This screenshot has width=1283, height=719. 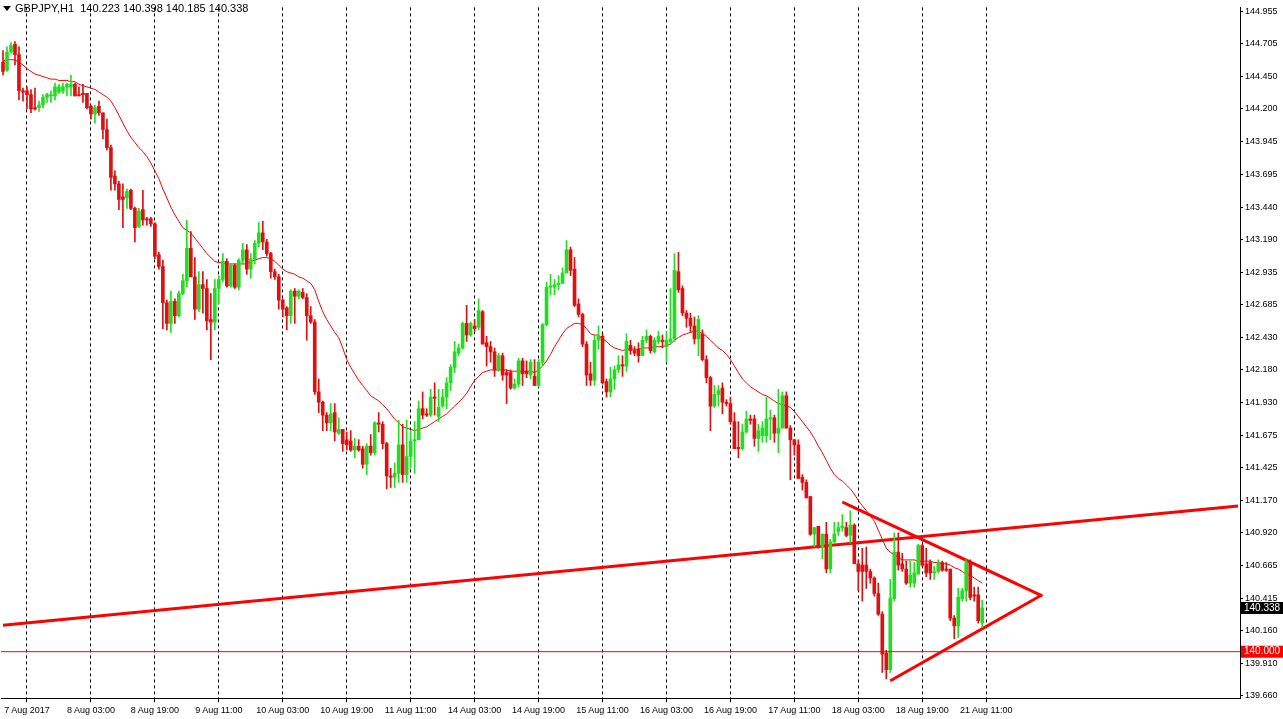 I want to click on x-tick-label: 15 Aug 11:00, so click(x=602, y=710).